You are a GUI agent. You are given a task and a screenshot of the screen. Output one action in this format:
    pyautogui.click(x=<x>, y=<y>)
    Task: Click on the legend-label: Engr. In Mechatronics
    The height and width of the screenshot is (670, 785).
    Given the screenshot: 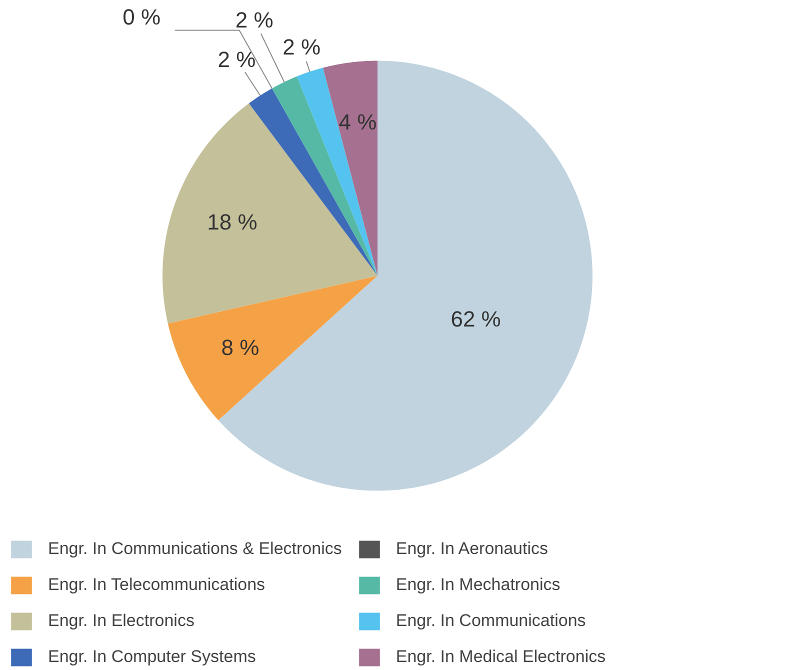 What is the action you would take?
    pyautogui.click(x=478, y=585)
    